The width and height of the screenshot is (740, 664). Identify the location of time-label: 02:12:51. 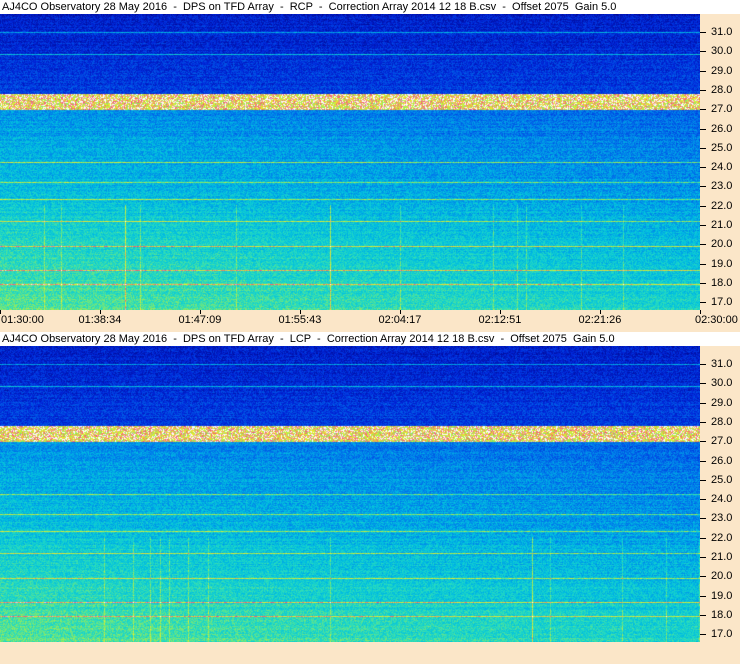
(500, 320).